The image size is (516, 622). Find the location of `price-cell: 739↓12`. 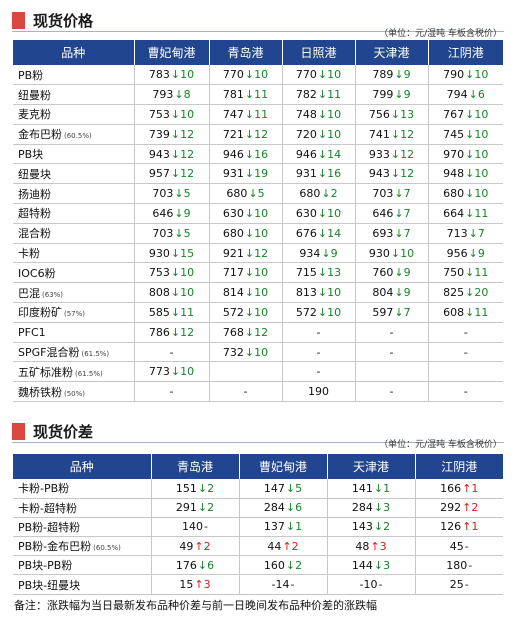

price-cell: 739↓12 is located at coordinates (172, 134).